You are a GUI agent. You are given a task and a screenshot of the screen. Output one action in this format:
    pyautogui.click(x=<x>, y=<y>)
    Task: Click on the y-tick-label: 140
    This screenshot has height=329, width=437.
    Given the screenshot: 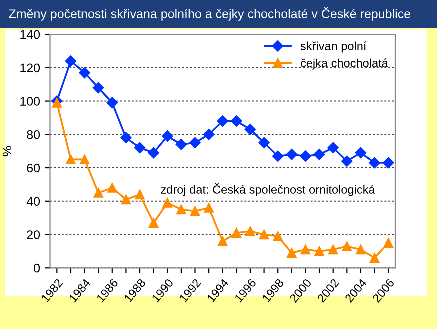 What is the action you would take?
    pyautogui.click(x=30, y=35)
    